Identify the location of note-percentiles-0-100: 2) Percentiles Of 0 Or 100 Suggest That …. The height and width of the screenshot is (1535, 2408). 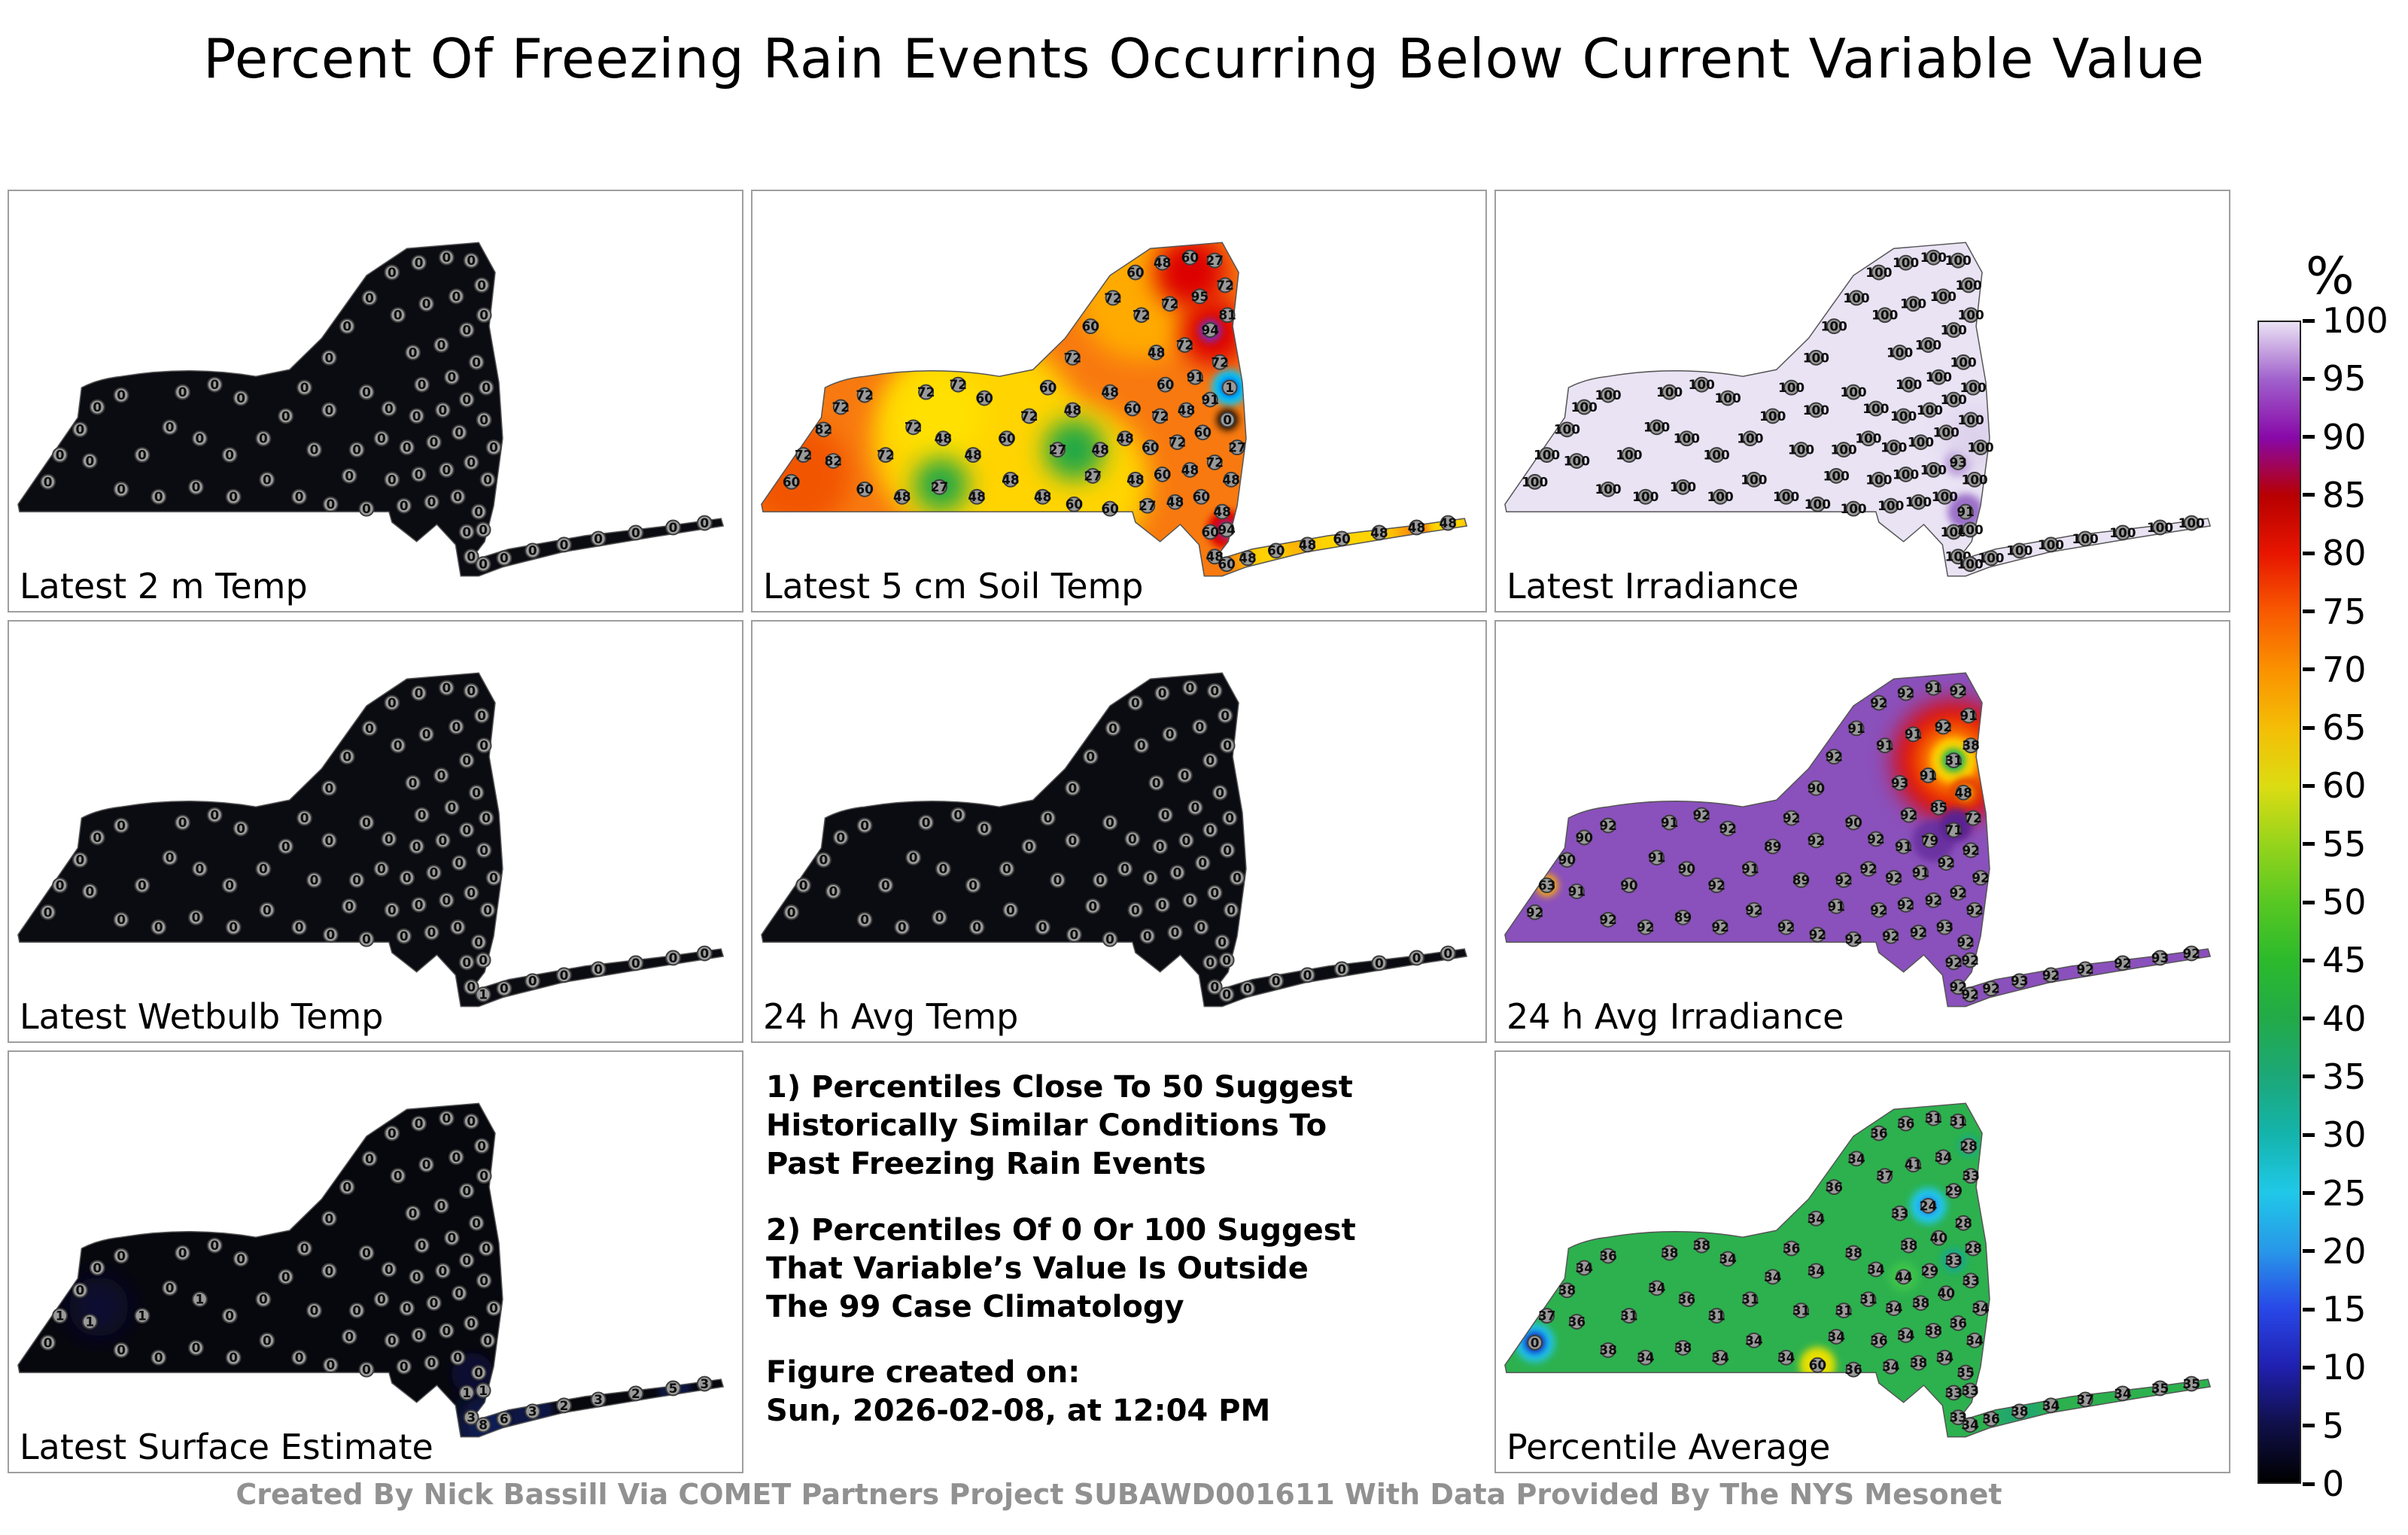
(1061, 1268).